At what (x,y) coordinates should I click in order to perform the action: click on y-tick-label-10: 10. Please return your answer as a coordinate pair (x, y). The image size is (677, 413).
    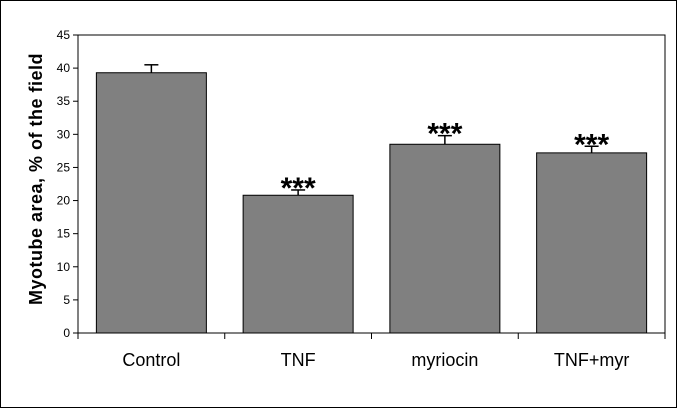
    Looking at the image, I should click on (64, 267).